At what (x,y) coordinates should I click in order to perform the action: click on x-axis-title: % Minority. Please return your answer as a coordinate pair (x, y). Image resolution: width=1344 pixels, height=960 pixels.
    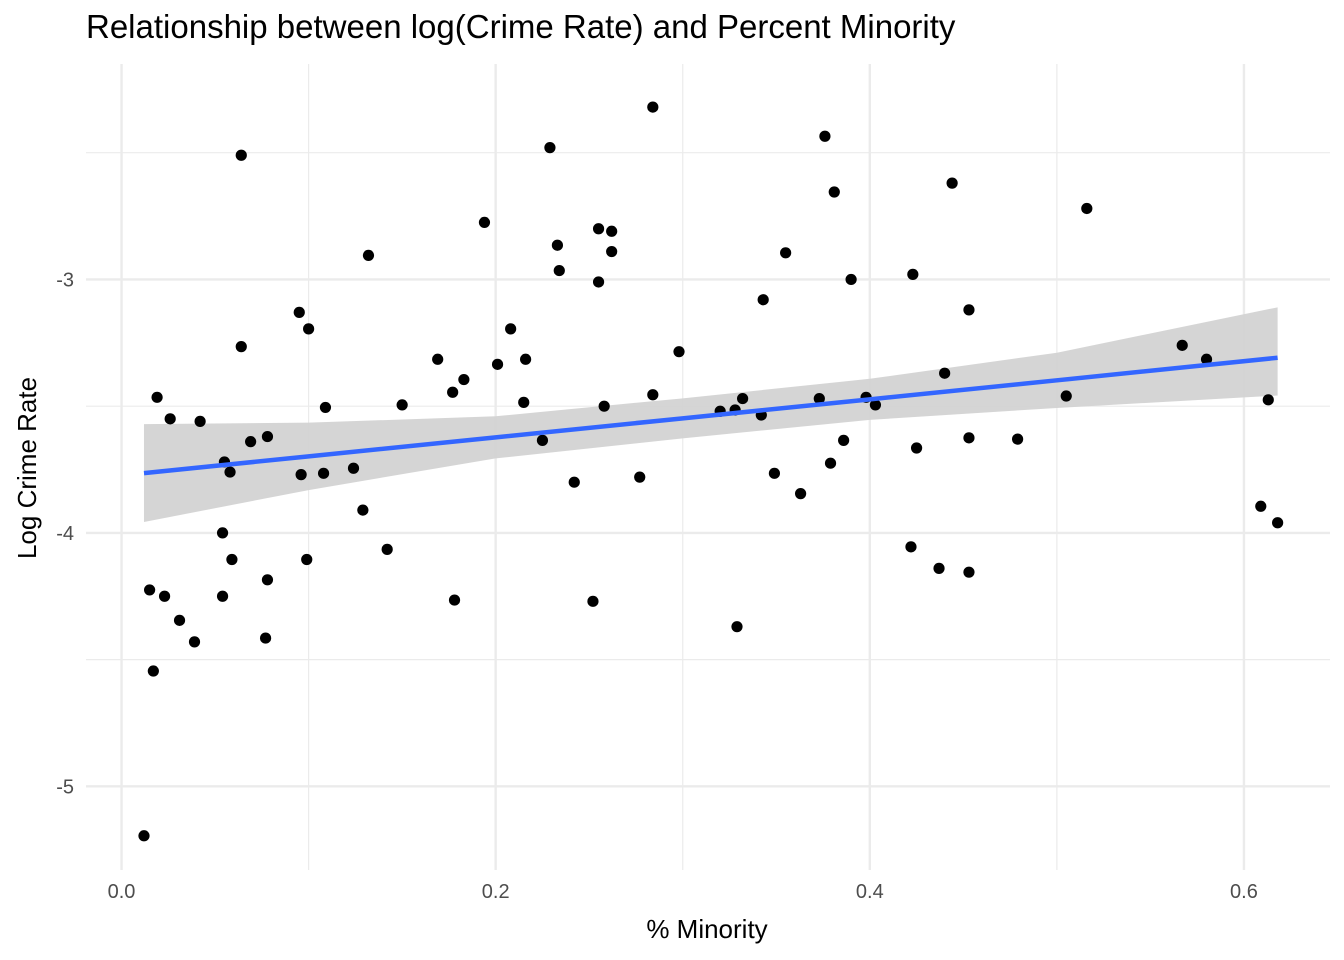
    Looking at the image, I should click on (706, 929).